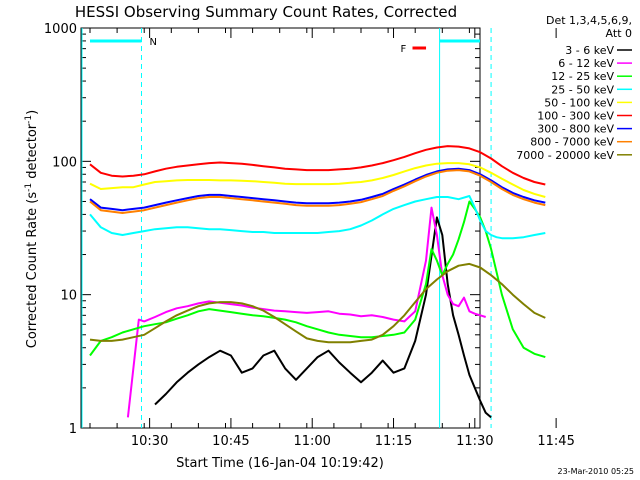 The height and width of the screenshot is (480, 640). What do you see at coordinates (60, 29) in the screenshot?
I see `y-tick-label: 1000` at bounding box center [60, 29].